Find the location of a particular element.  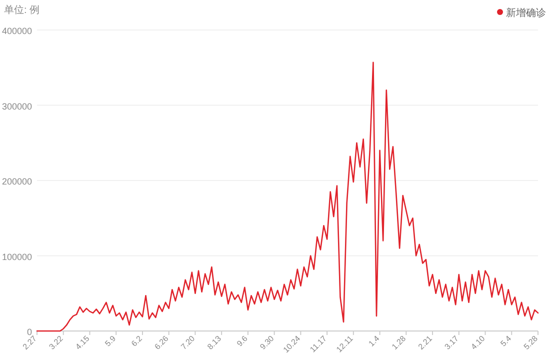

x-tick-label: 5.9 is located at coordinates (110, 341).